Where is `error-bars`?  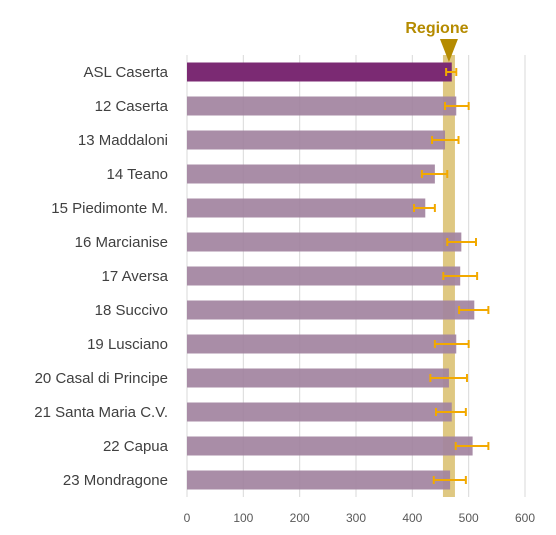
error-bars is located at coordinates (451, 276).